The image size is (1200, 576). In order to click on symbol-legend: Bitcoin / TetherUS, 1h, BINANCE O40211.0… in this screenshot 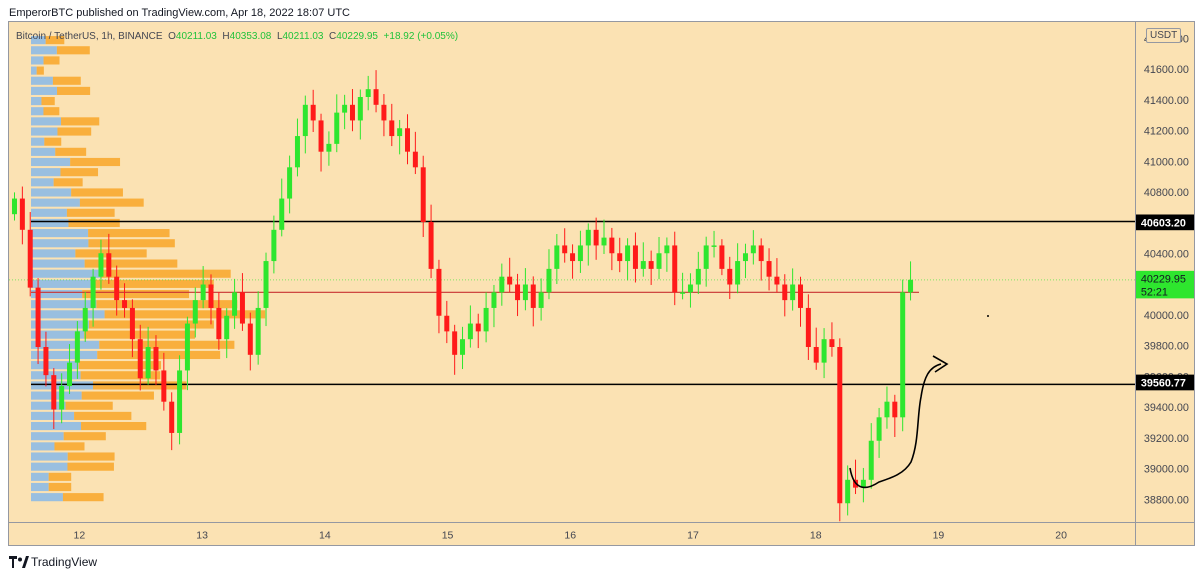, I will do `click(237, 36)`.